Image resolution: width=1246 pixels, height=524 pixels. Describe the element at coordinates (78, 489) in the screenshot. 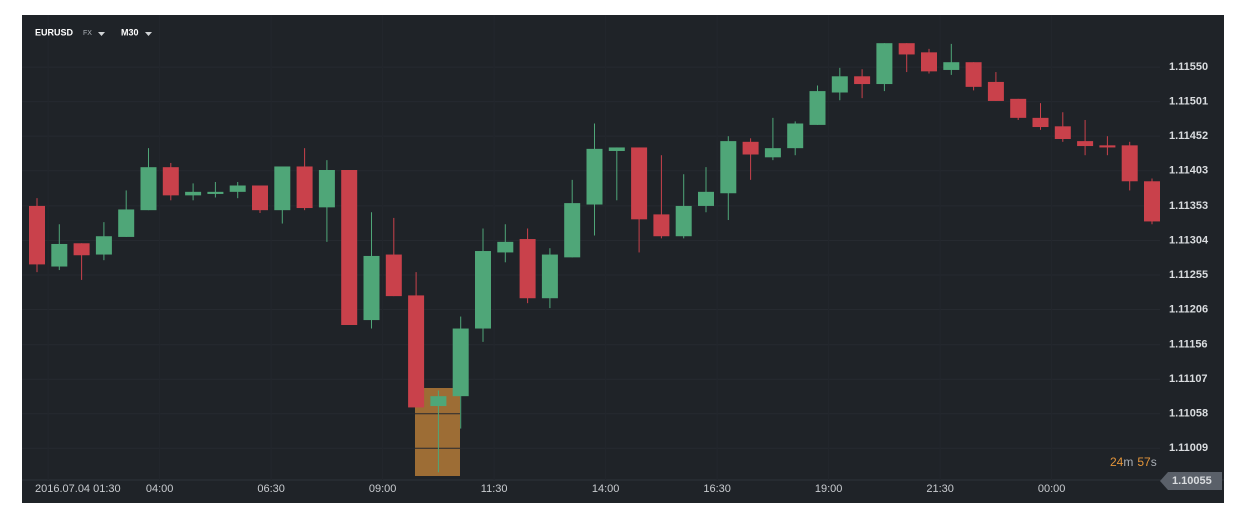

I see `x-tick-label: 2016.07.04 01:30` at that location.